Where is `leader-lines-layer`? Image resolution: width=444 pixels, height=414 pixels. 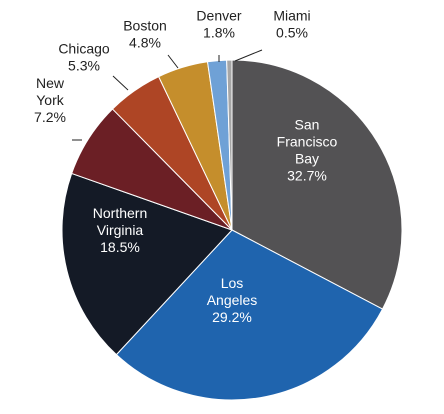
leader-lines-layer is located at coordinates (167, 95).